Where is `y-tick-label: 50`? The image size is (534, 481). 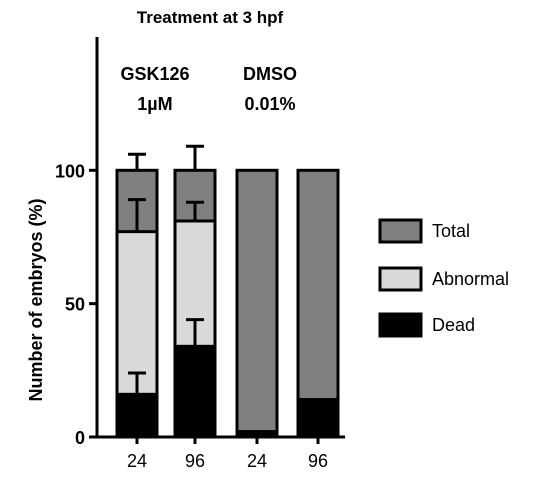
y-tick-label: 50 is located at coordinates (75, 305).